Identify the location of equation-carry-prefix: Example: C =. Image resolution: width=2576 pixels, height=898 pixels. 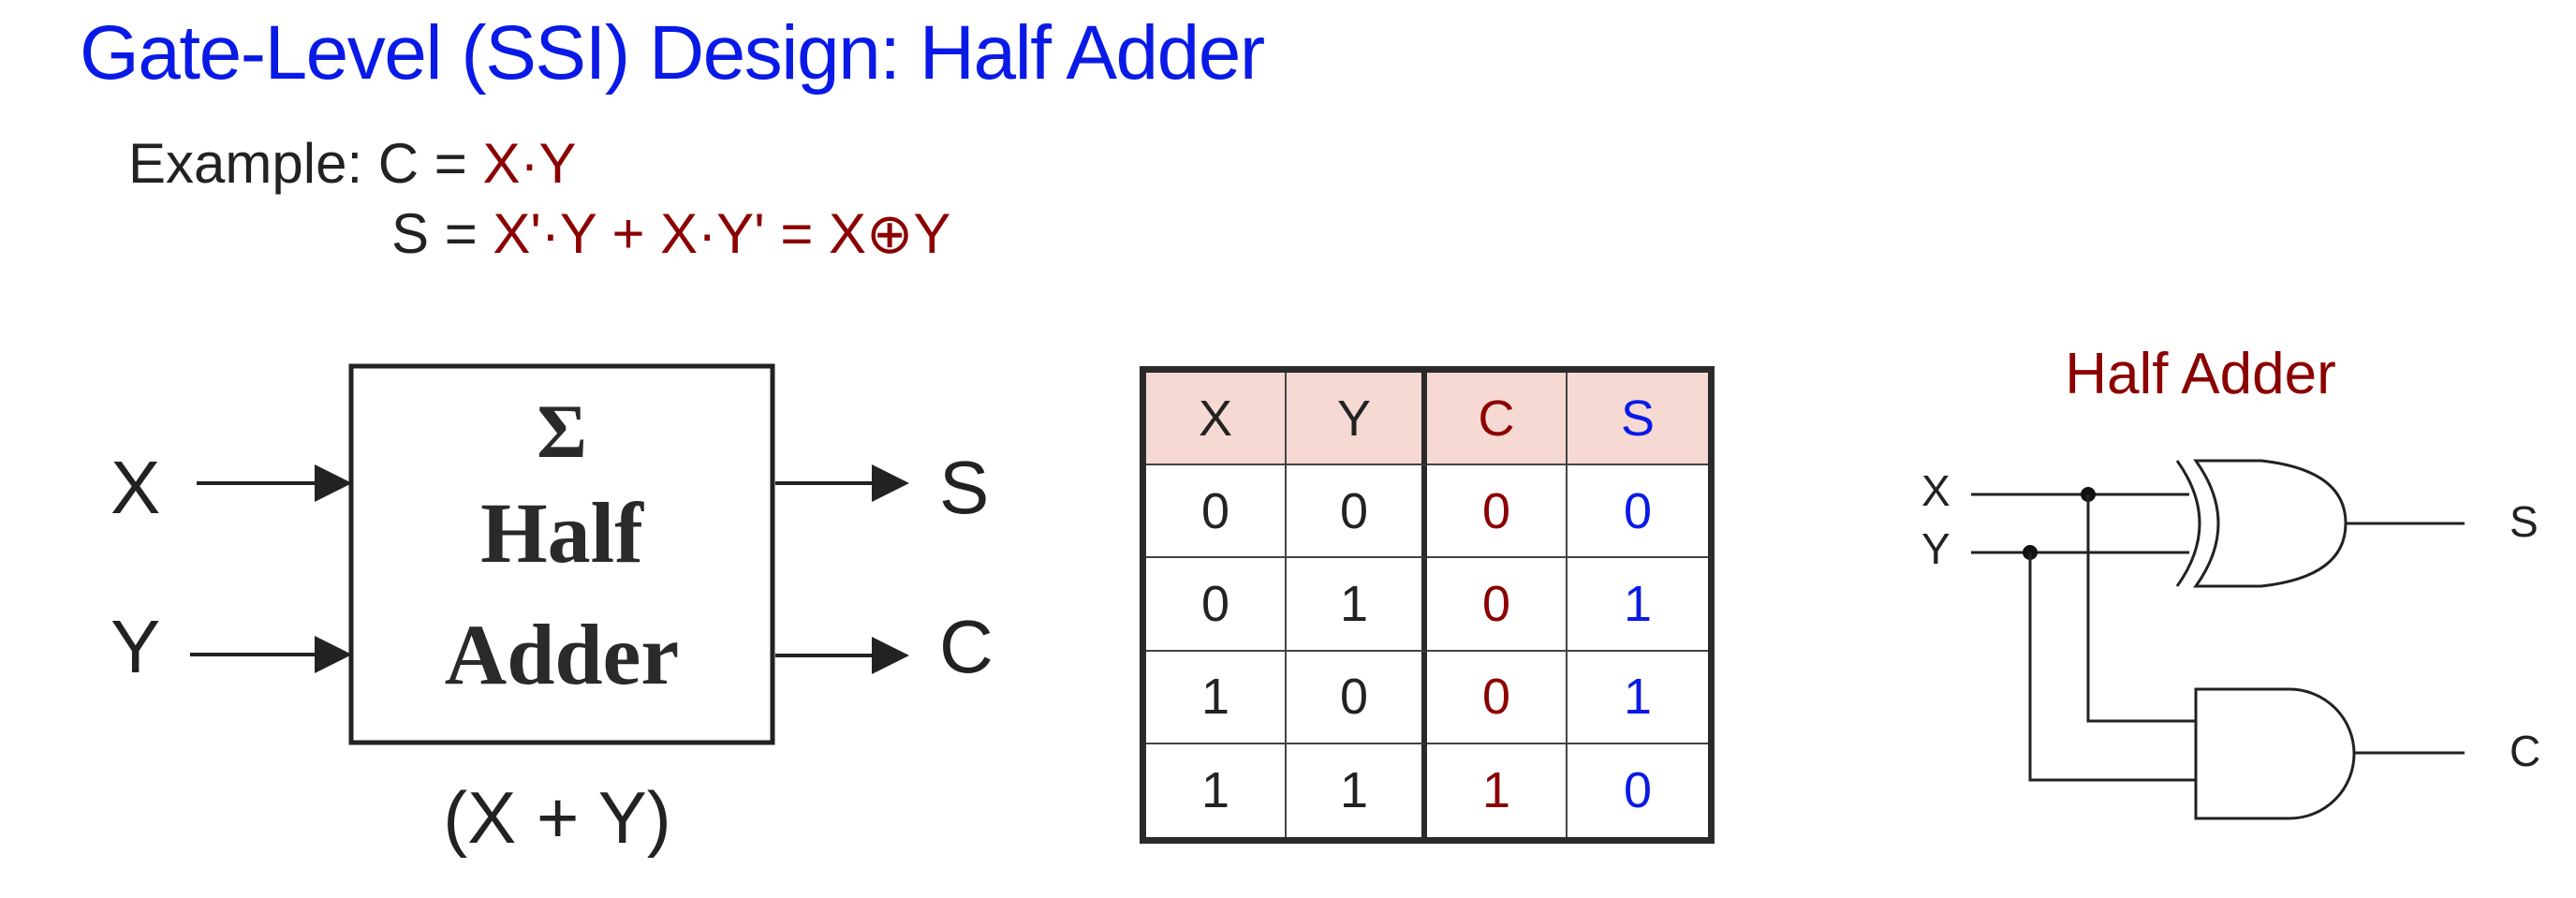
(305, 163).